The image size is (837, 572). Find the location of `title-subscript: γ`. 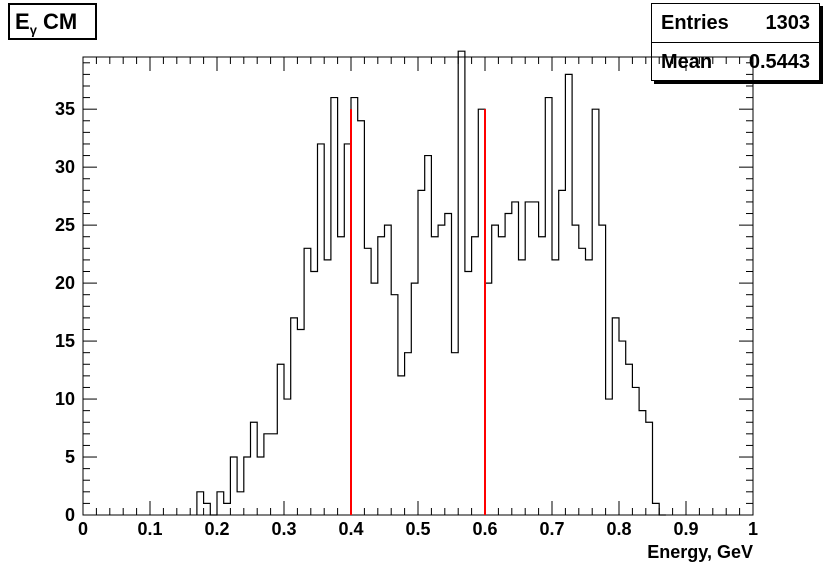

title-subscript: γ is located at coordinates (33, 30).